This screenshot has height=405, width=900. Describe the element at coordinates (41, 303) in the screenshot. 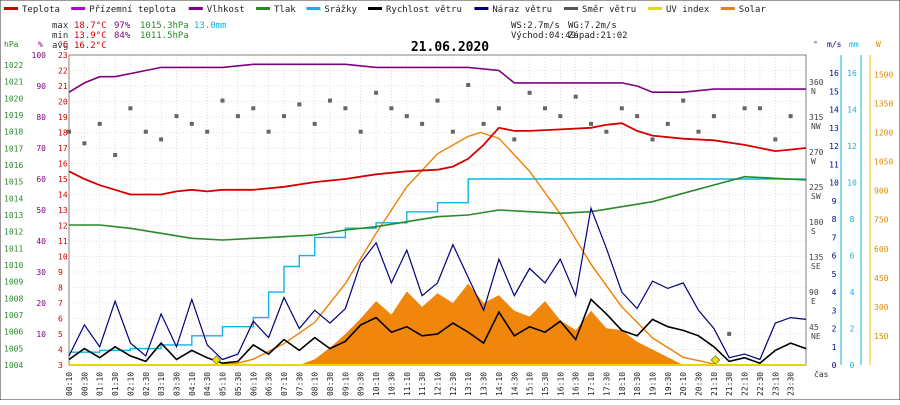

I see `pct-tick-label: 20` at that location.